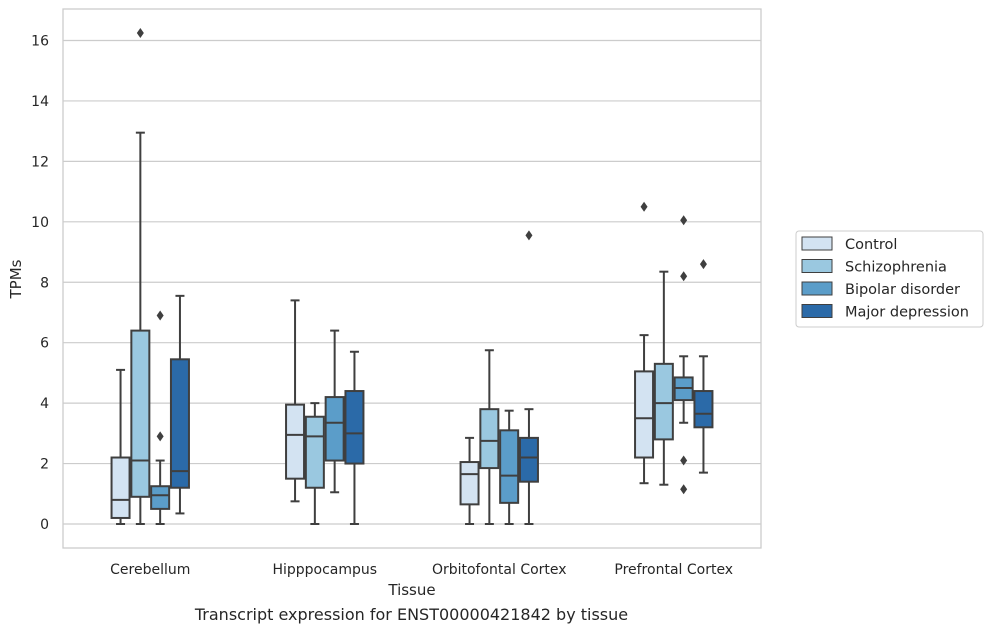 This screenshot has width=992, height=634. I want to click on legend-label: Major depression, so click(907, 313).